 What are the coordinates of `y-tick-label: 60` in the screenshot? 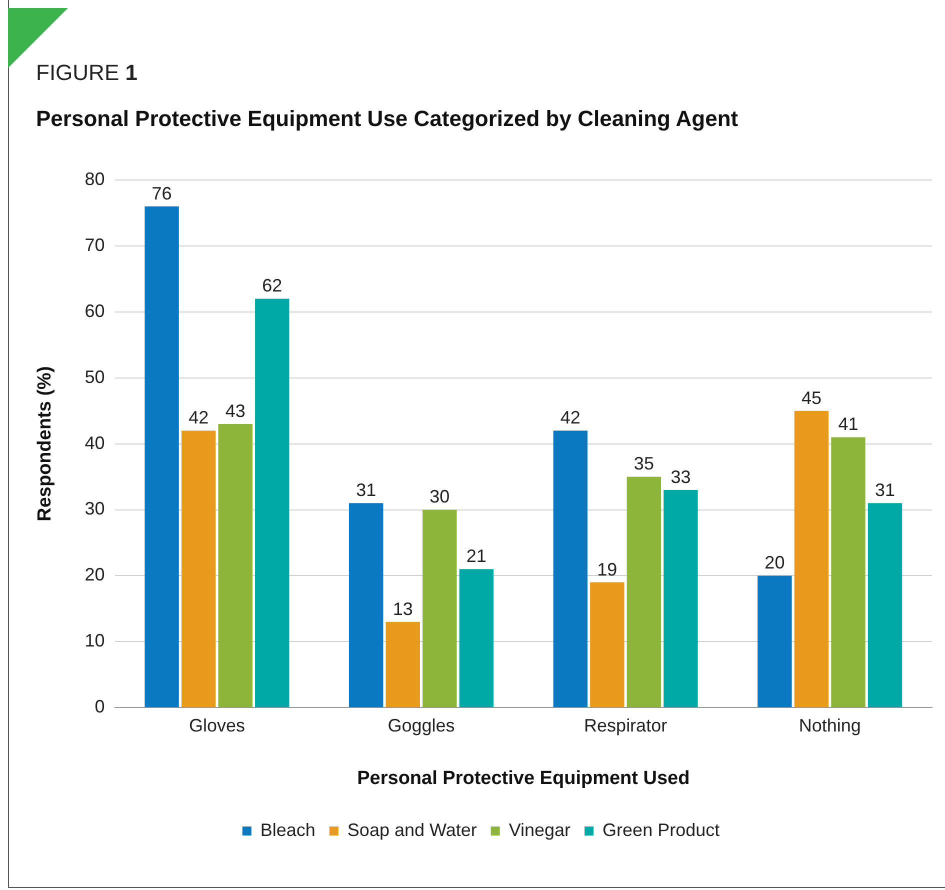 It's located at (94, 310).